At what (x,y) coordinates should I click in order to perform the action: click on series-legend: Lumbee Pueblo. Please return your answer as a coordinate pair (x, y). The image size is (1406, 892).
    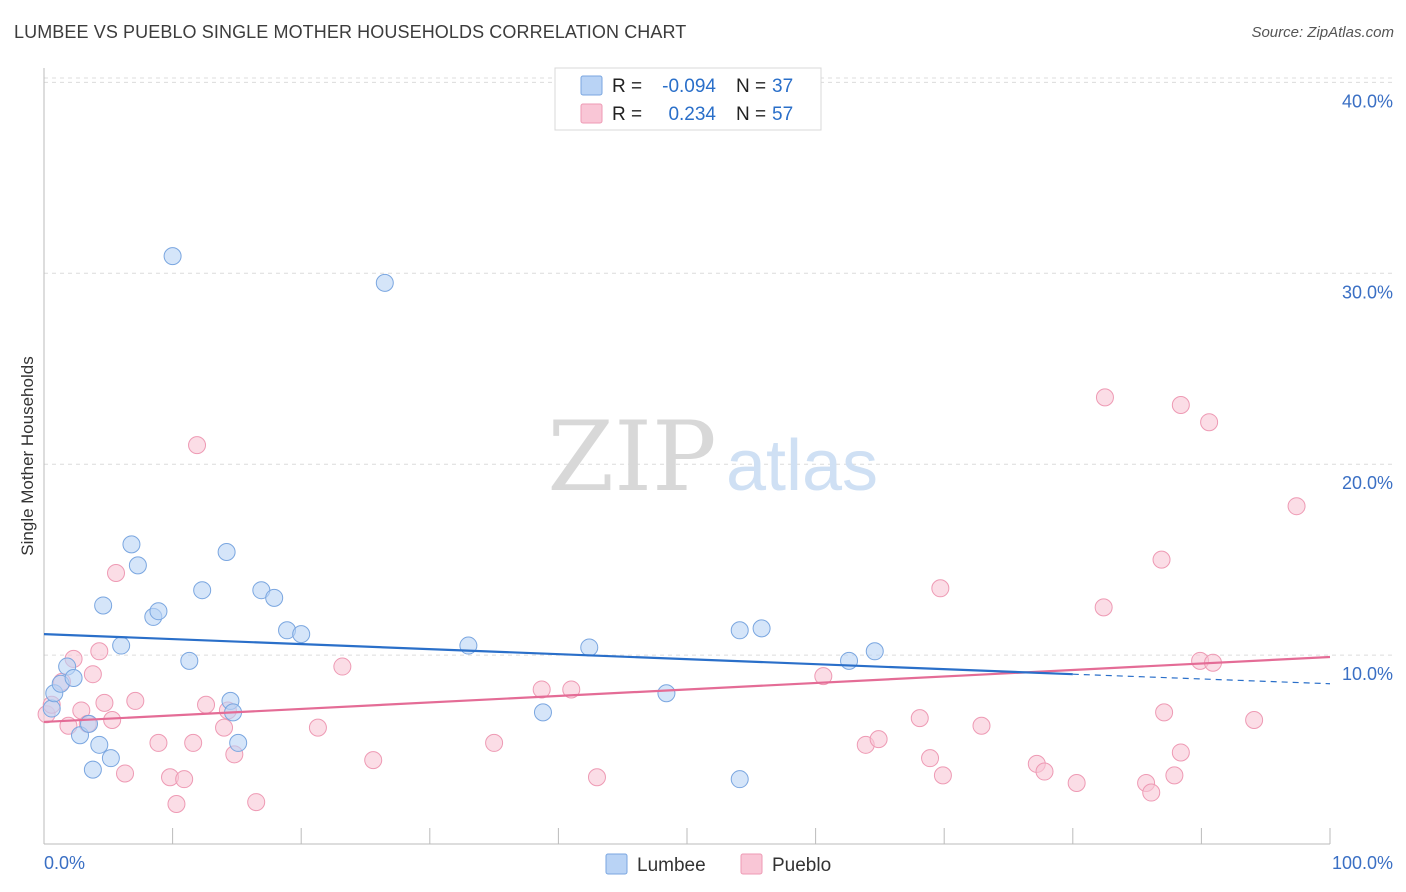
    Looking at the image, I should click on (718, 864).